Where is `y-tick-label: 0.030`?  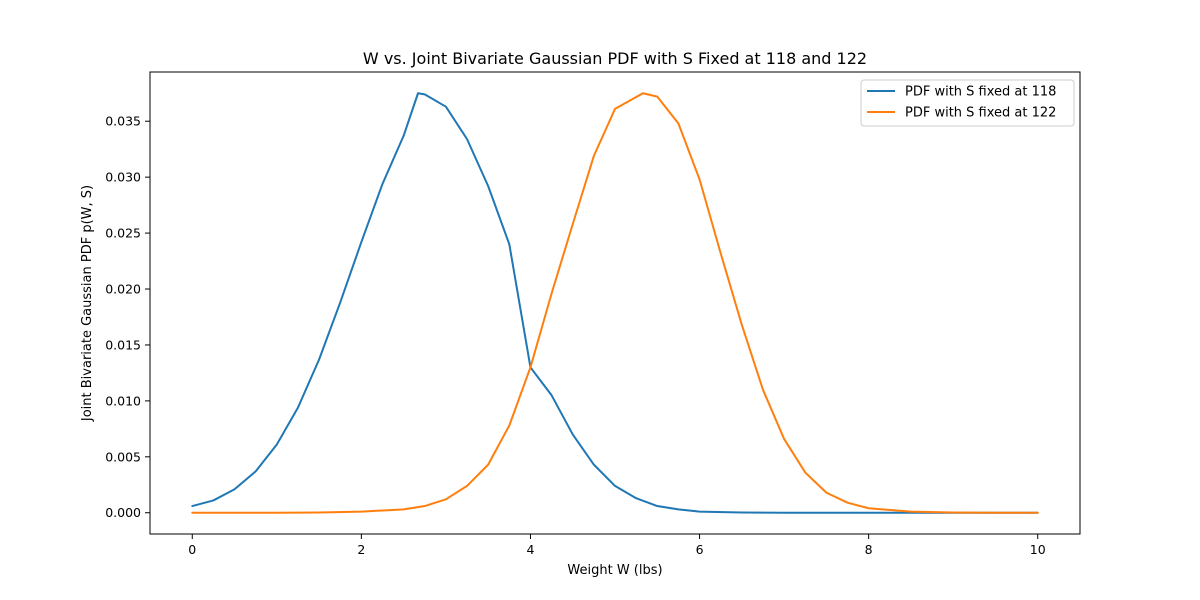
y-tick-label: 0.030 is located at coordinates (123, 177).